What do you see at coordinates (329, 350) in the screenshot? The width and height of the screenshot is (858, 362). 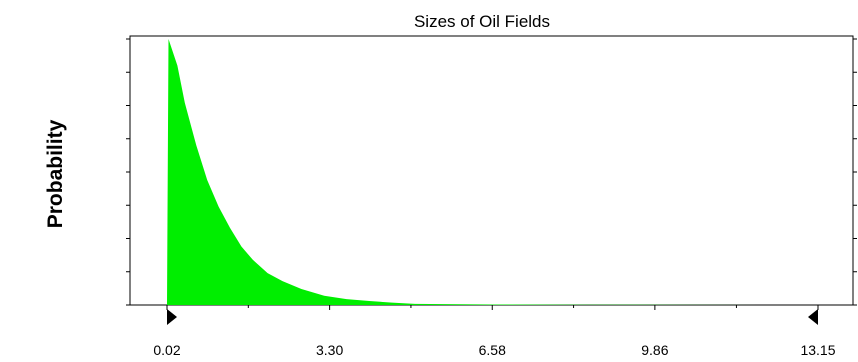 I see `x-tick-label-1: 3.30` at bounding box center [329, 350].